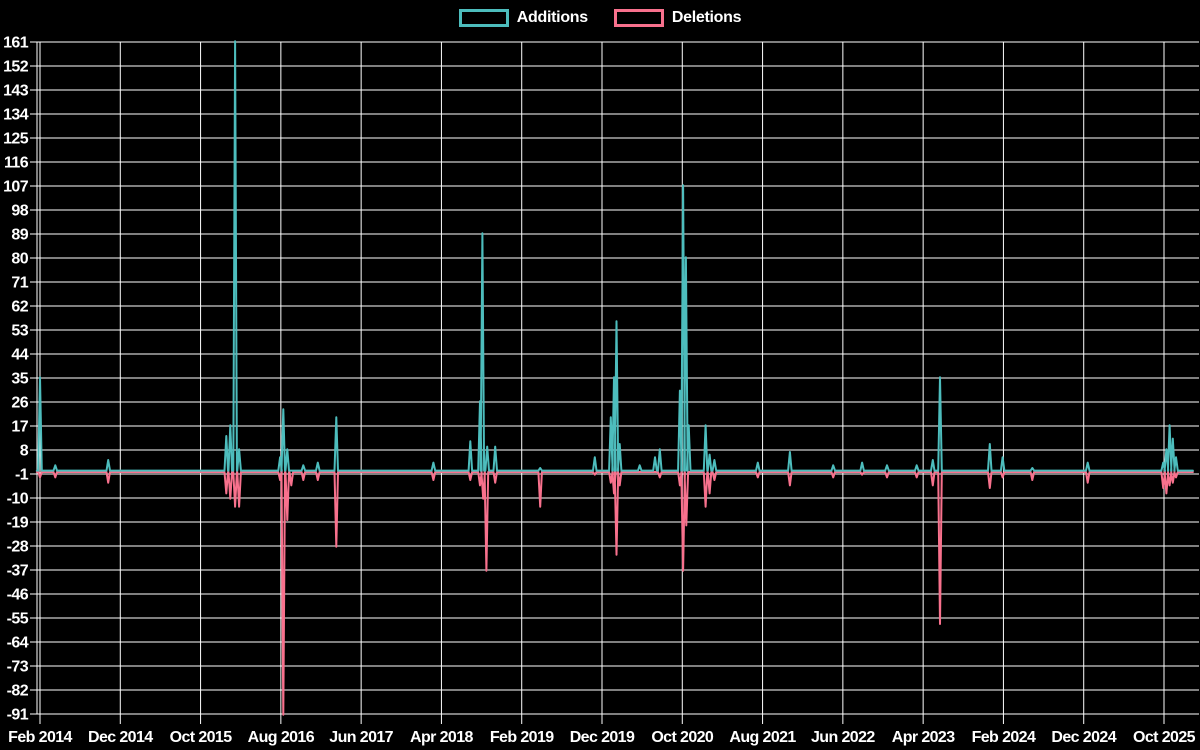  What do you see at coordinates (19, 283) in the screenshot?
I see `y-tick-label: 71` at bounding box center [19, 283].